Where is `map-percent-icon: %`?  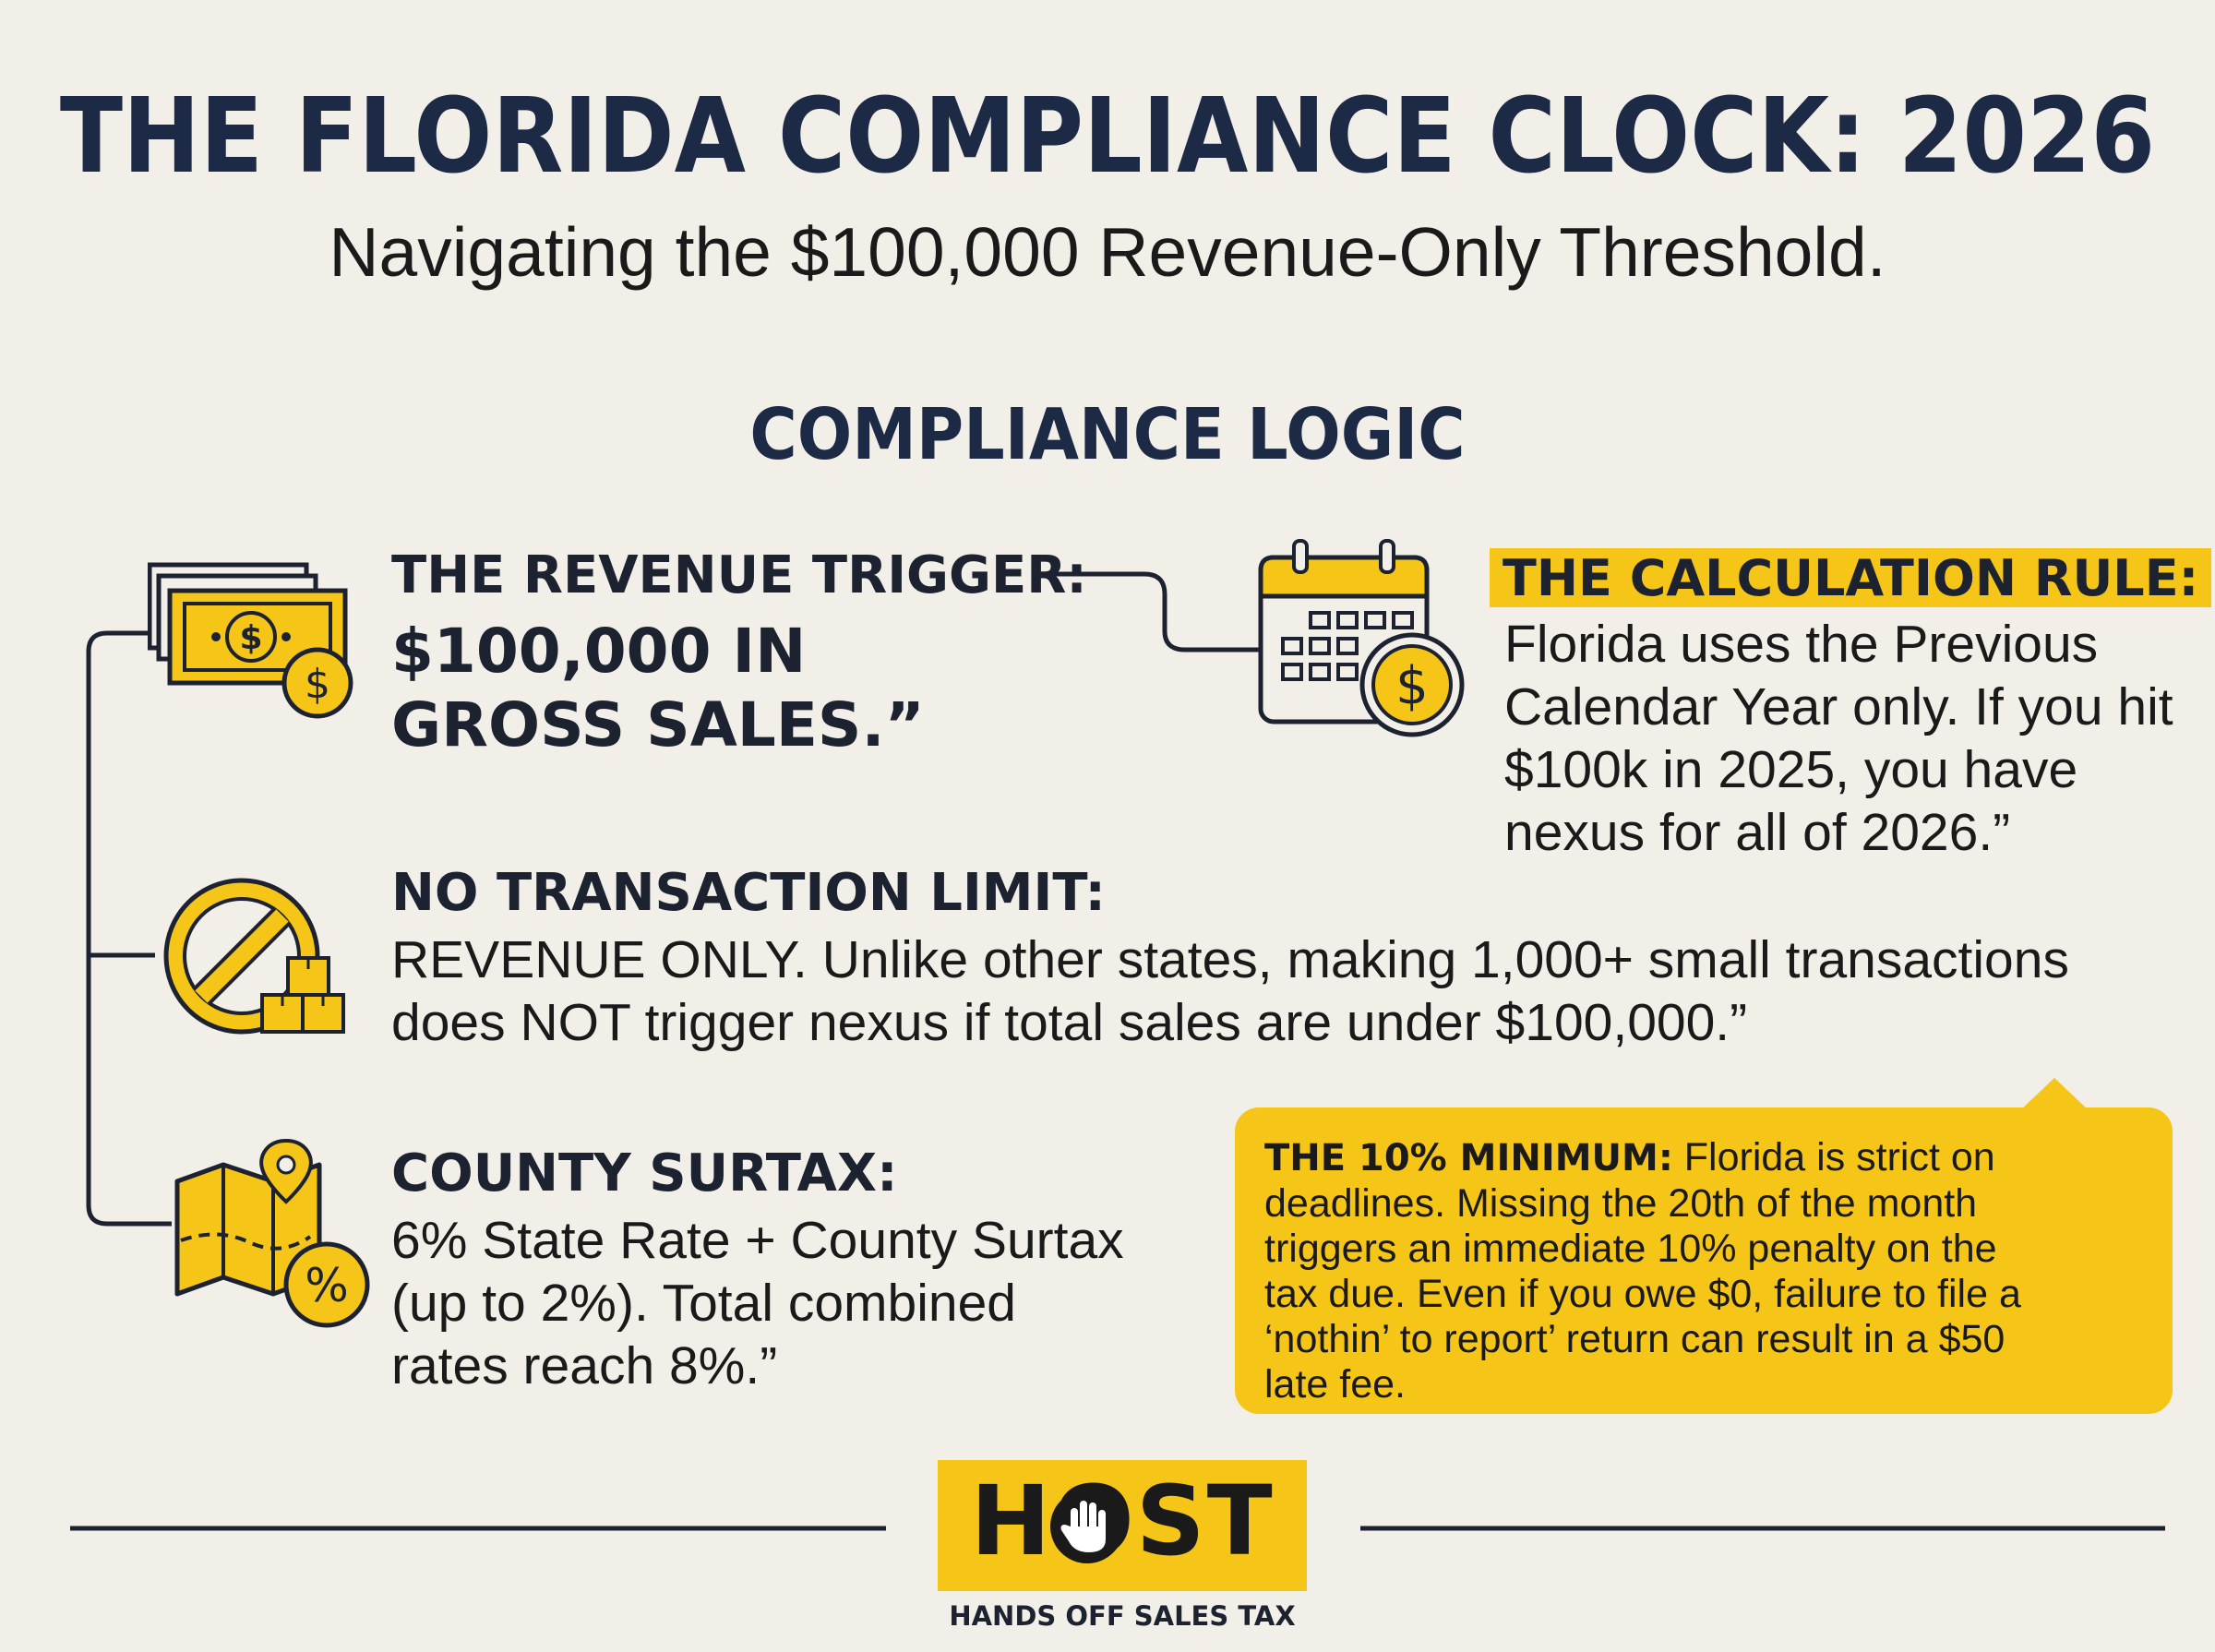 map-percent-icon: % is located at coordinates (272, 1233).